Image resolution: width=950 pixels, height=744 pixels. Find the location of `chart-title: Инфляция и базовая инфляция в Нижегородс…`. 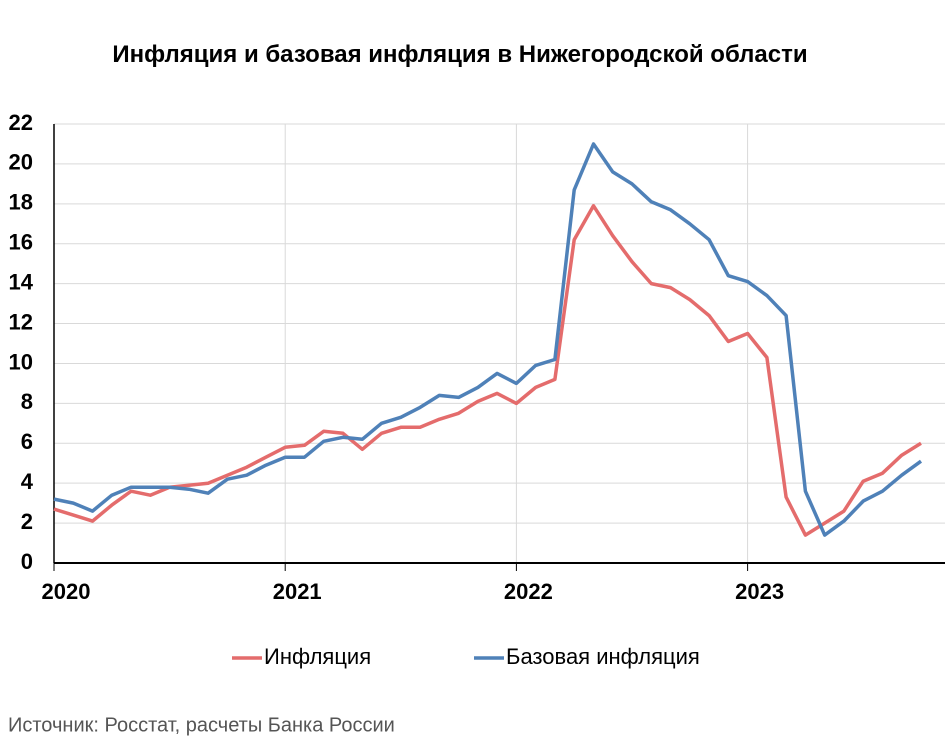

chart-title: Инфляция и базовая инфляция в Нижегородс… is located at coordinates (460, 54).